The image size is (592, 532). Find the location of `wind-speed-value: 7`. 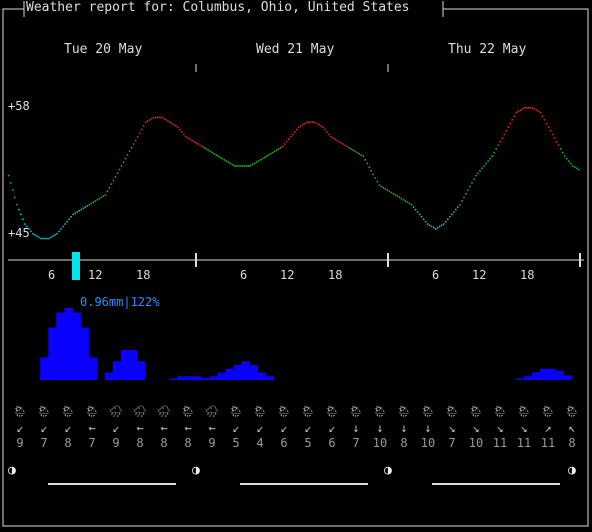

wind-speed-value: 7 is located at coordinates (44, 443).